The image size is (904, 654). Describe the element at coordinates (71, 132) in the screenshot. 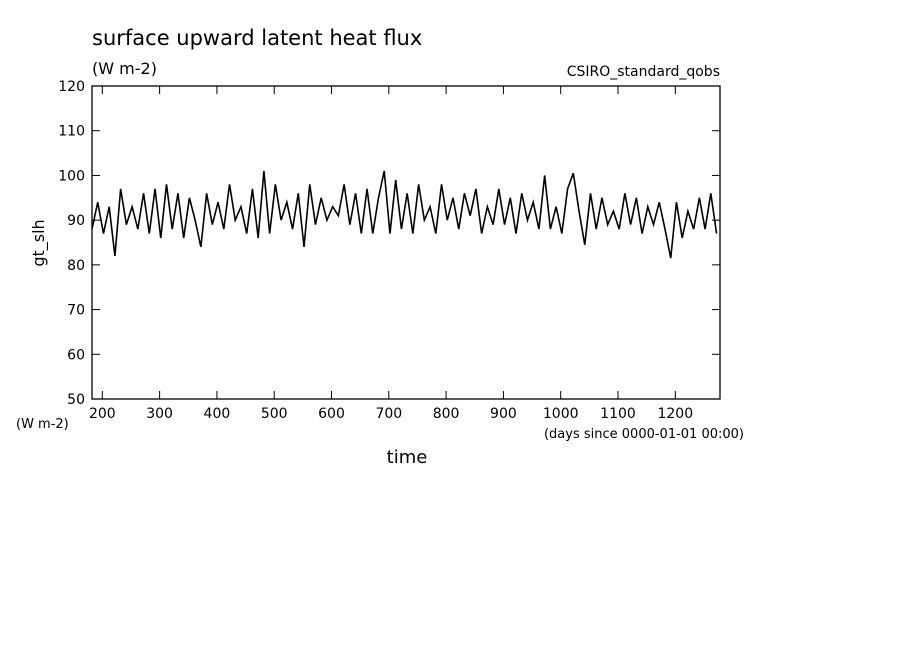

I see `y-tick-label: 110` at that location.